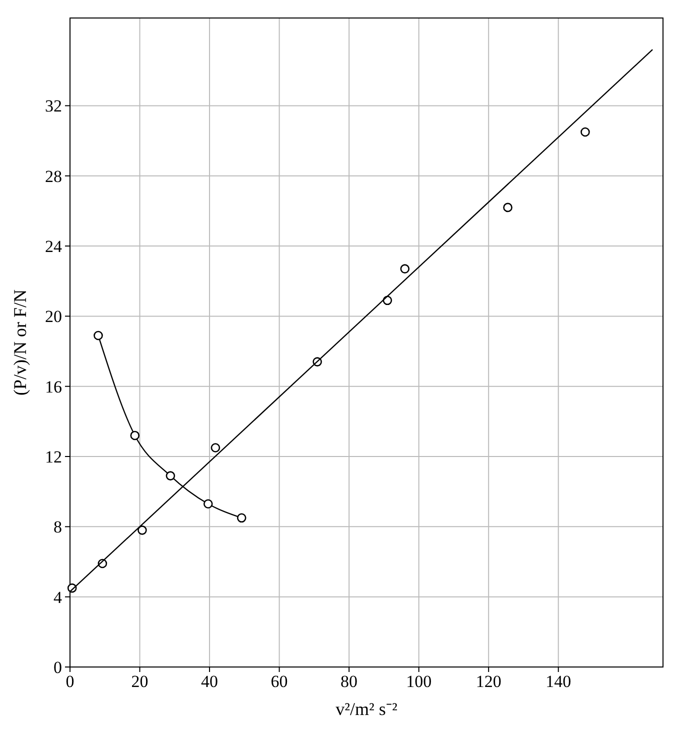  I want to click on x-tick-label: 60, so click(279, 681).